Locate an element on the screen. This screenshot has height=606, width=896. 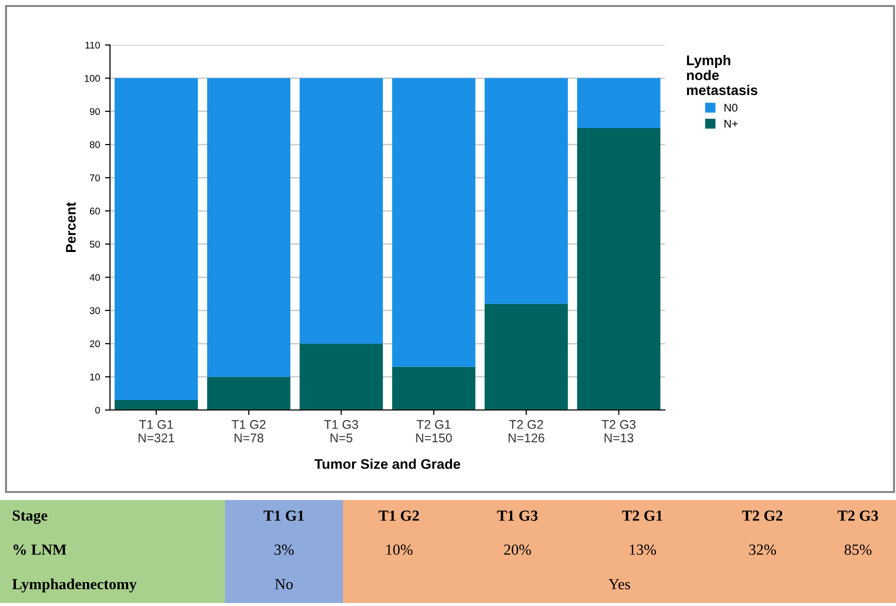
y-tick-label: 10 is located at coordinates (95, 377).